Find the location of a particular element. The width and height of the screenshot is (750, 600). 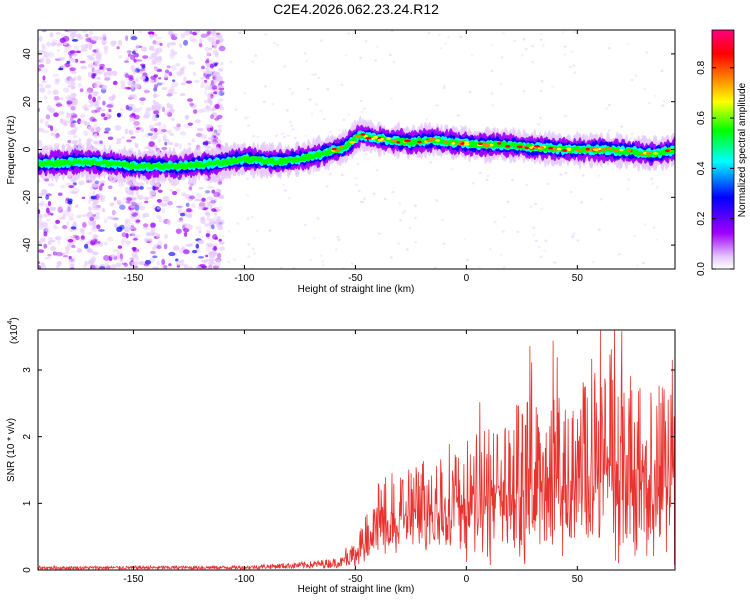

spectrogram-x-tick-label: -150 is located at coordinates (133, 278).